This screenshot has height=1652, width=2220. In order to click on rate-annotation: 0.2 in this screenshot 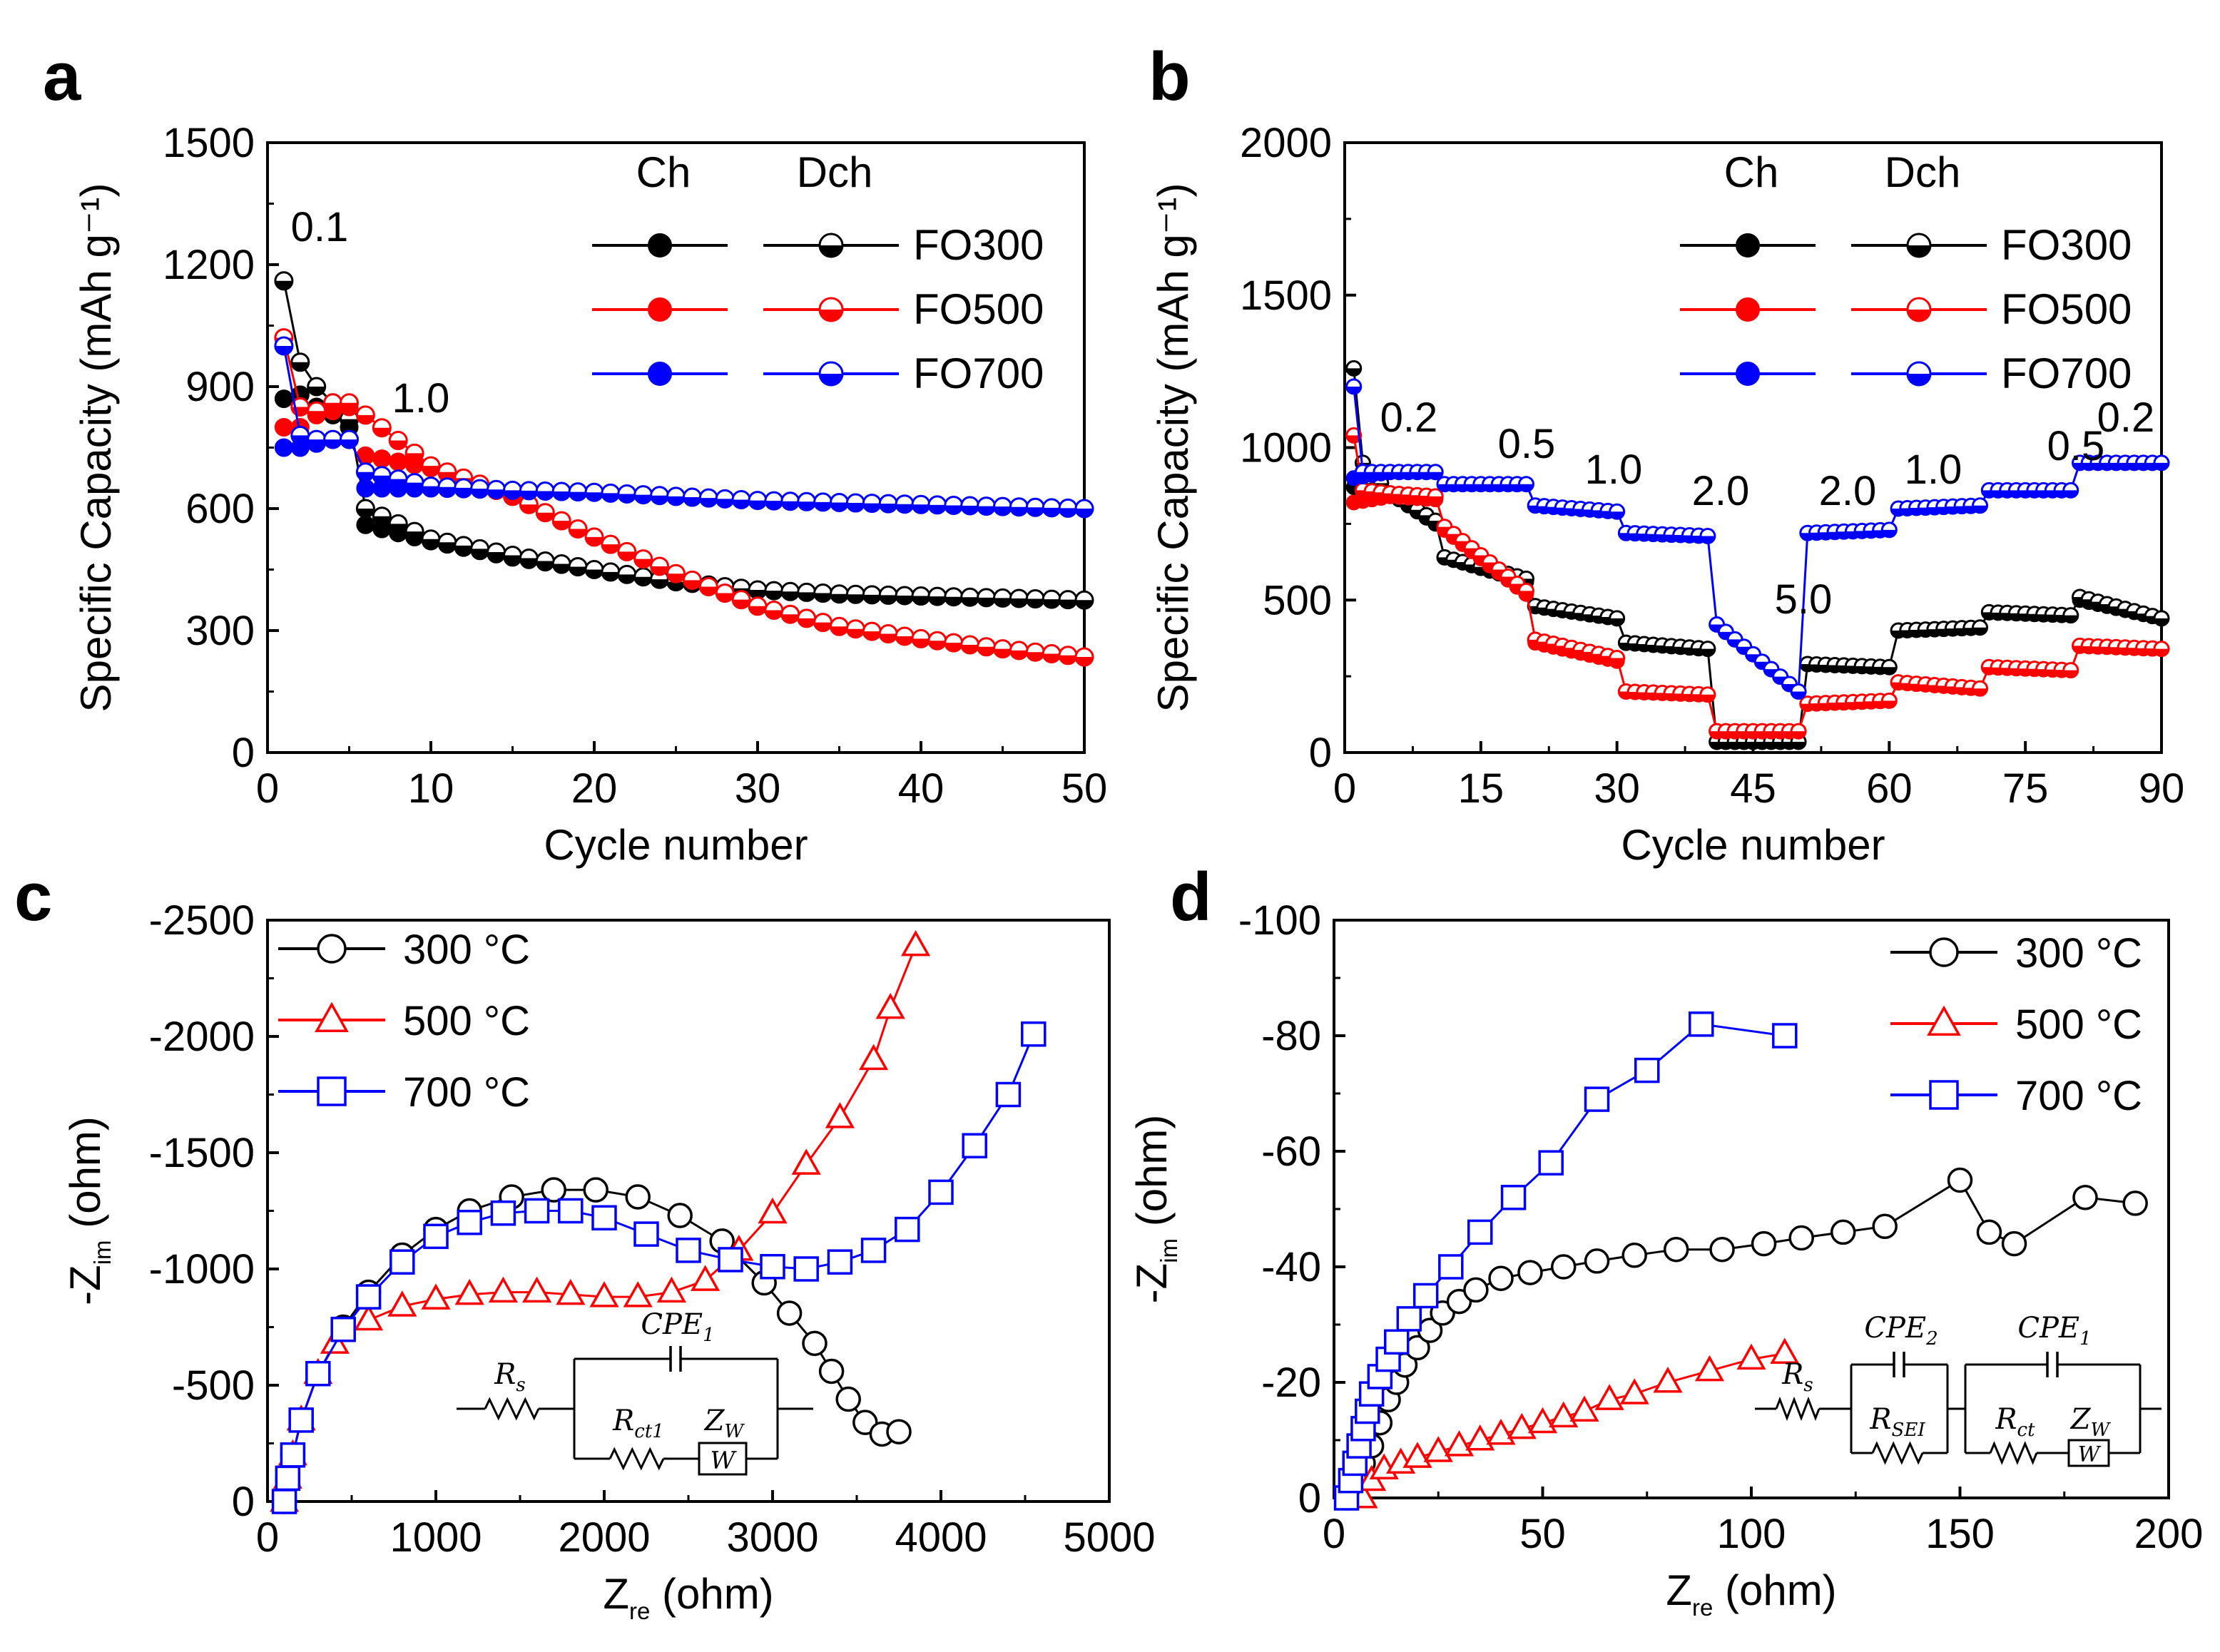, I will do `click(1409, 417)`.